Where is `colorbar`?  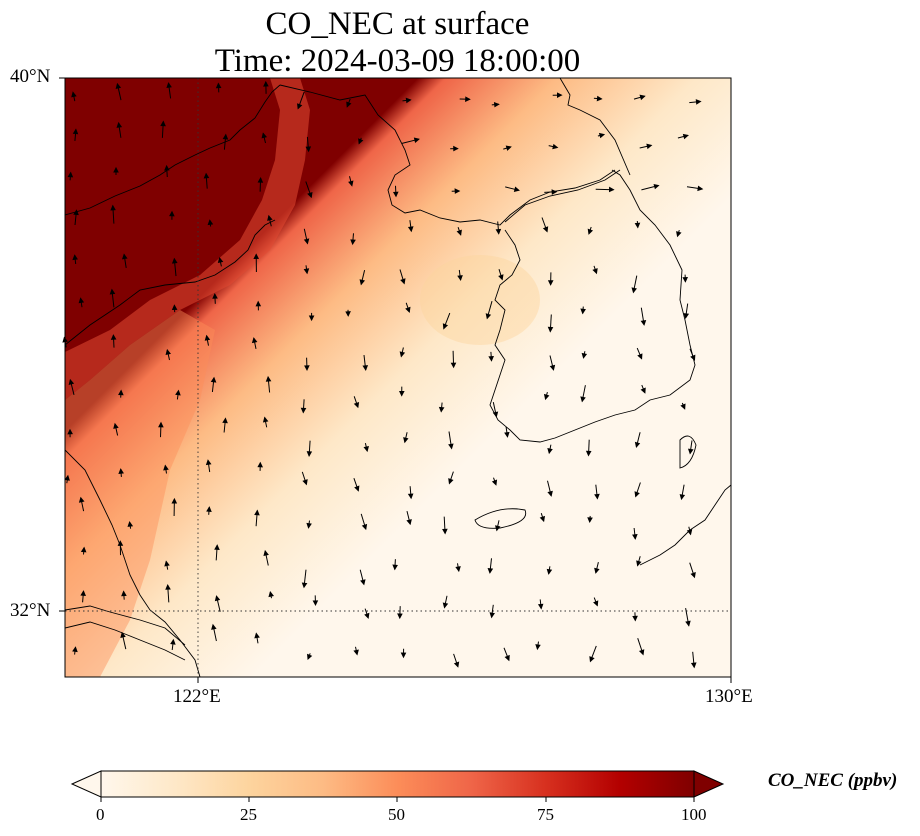
colorbar is located at coordinates (397, 786).